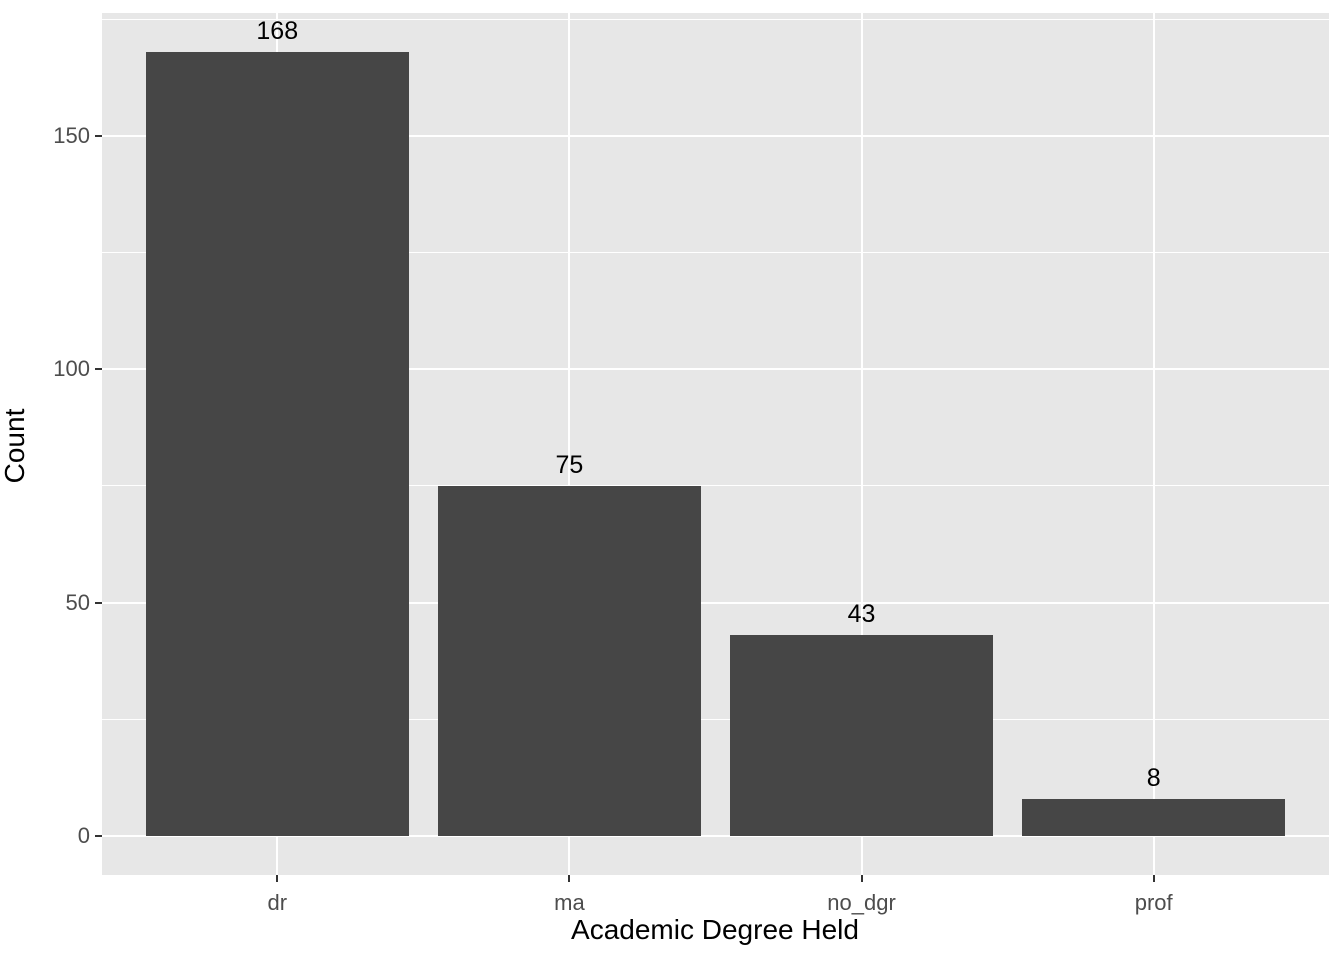  Describe the element at coordinates (277, 878) in the screenshot. I see `x-tick-mark-dr` at that location.